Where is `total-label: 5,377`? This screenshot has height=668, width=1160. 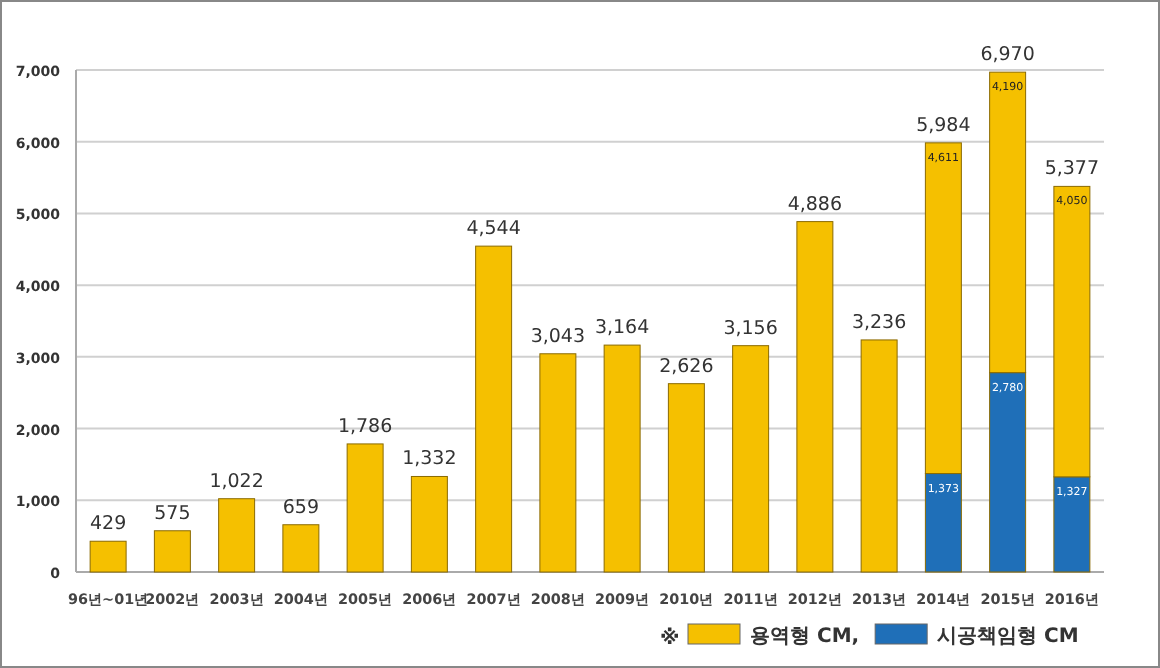
total-label: 5,377 is located at coordinates (1072, 169).